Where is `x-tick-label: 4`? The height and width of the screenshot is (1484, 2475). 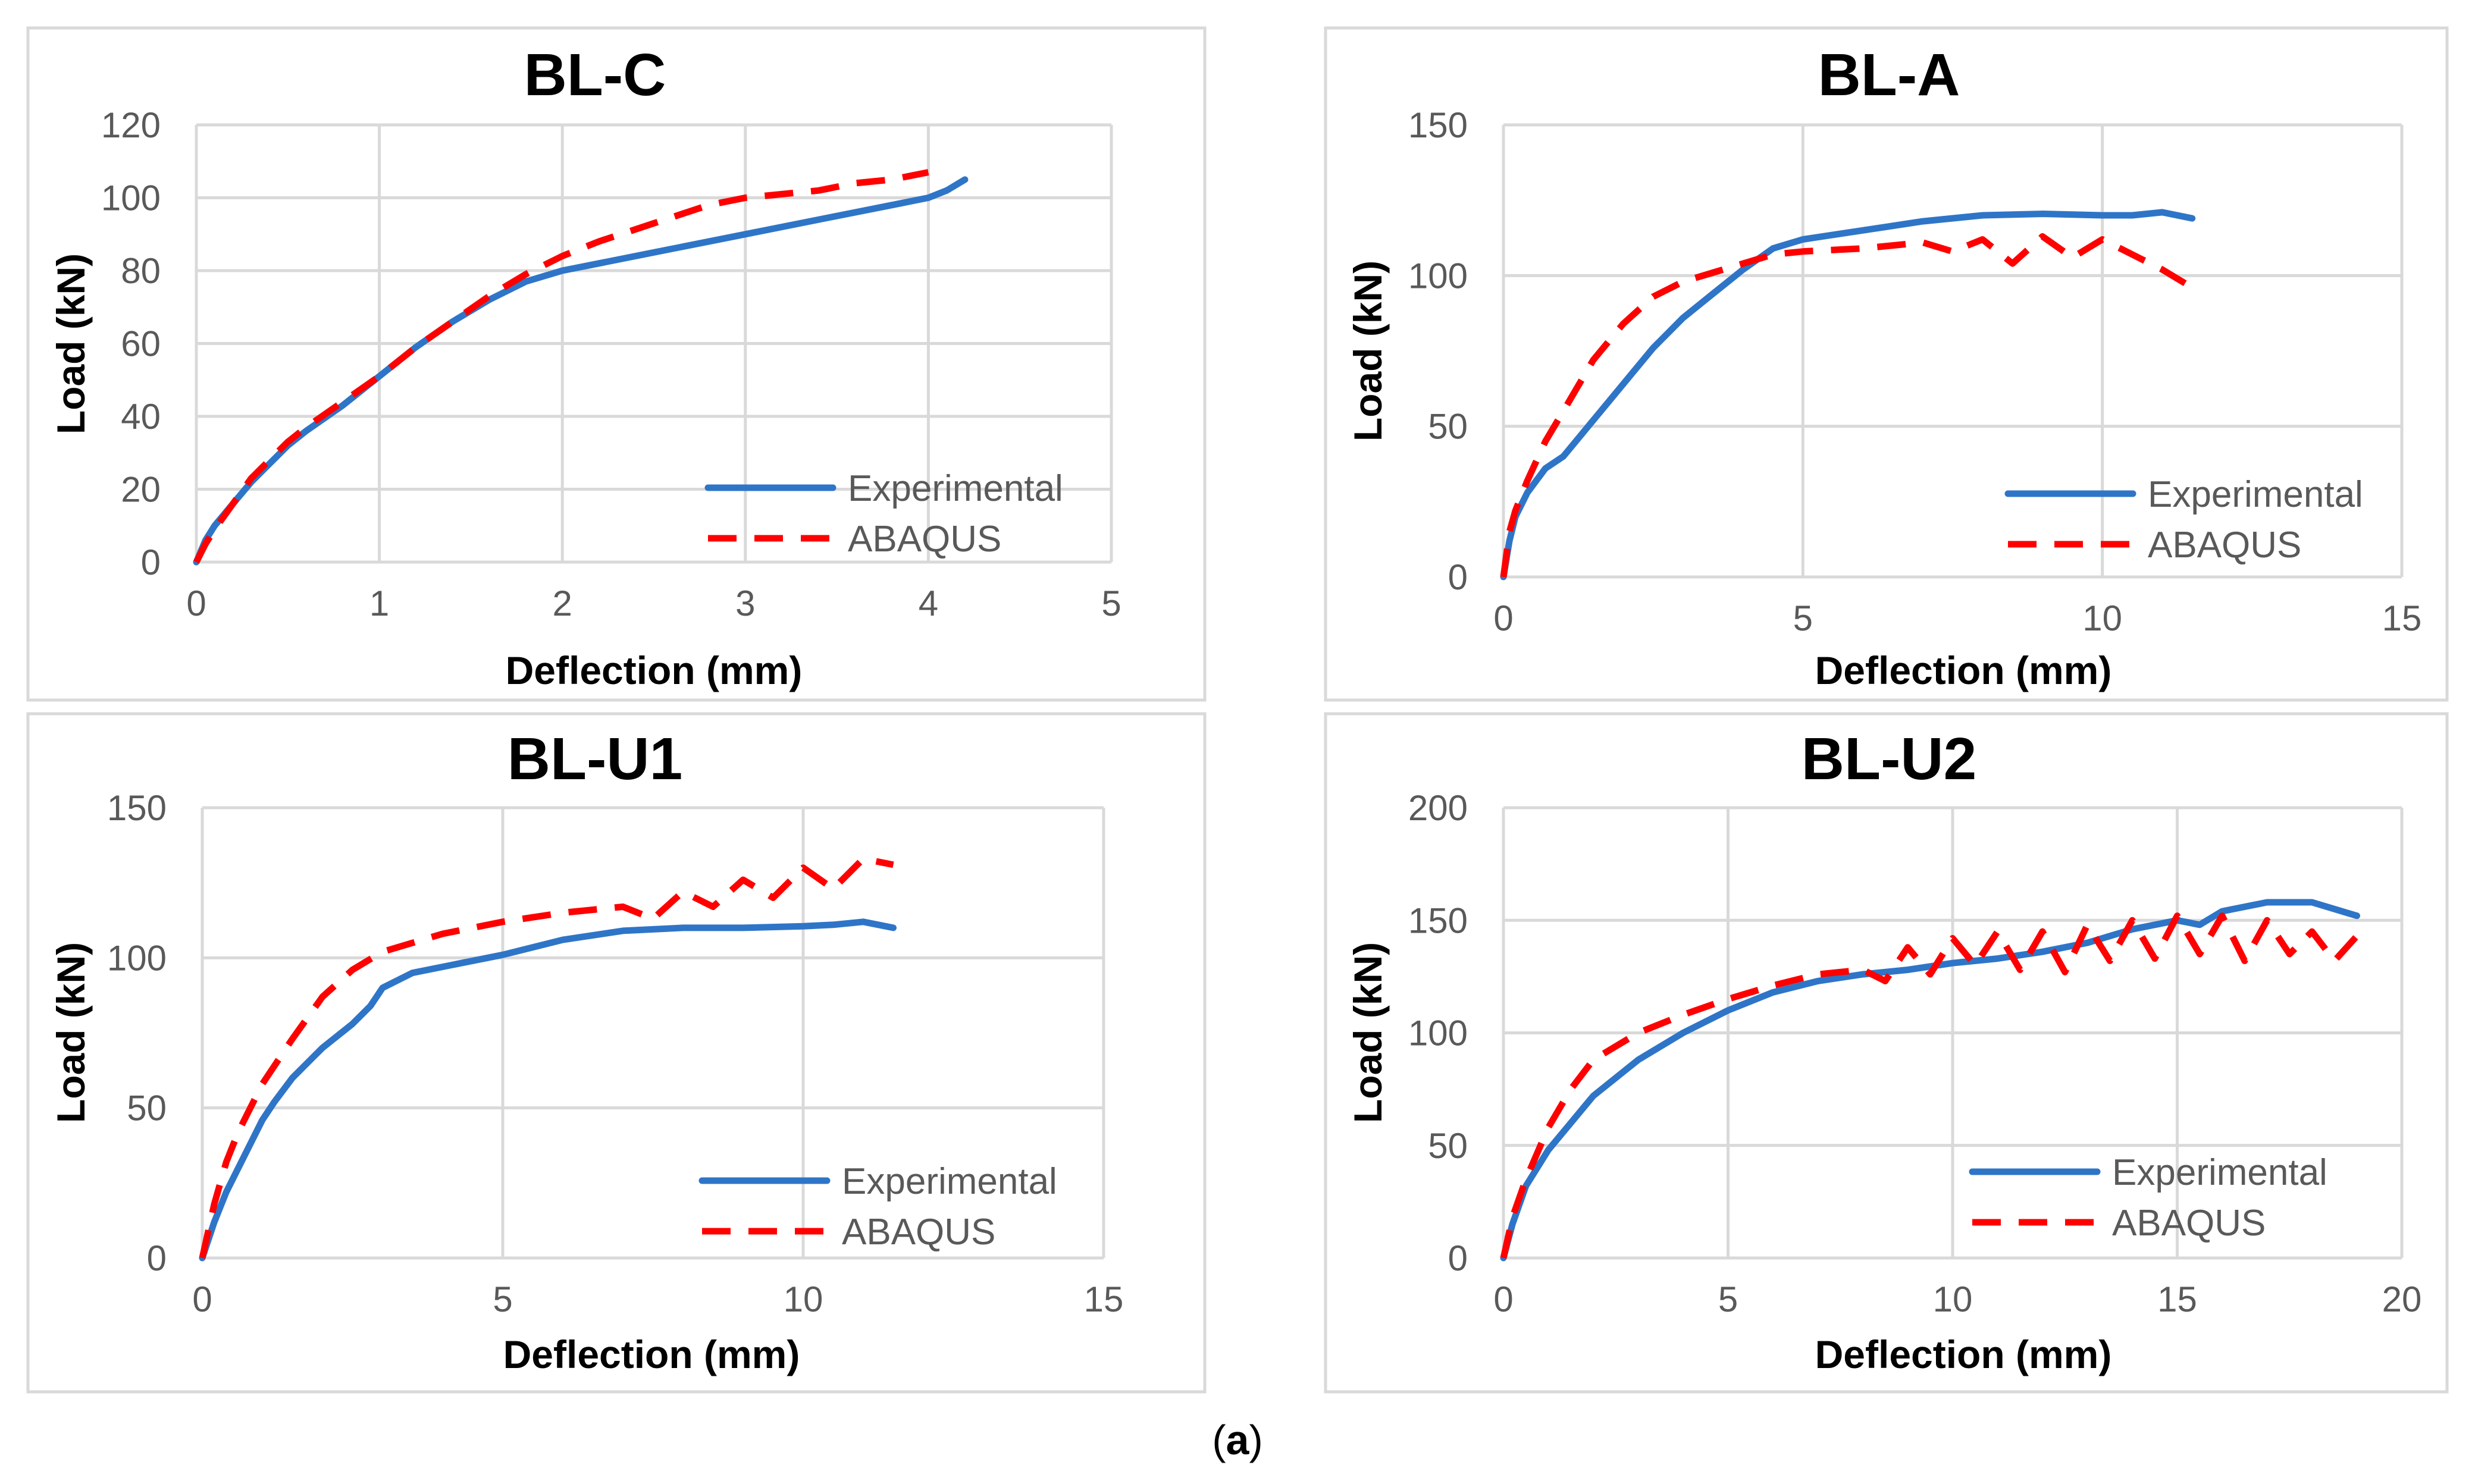
x-tick-label: 4 is located at coordinates (928, 603).